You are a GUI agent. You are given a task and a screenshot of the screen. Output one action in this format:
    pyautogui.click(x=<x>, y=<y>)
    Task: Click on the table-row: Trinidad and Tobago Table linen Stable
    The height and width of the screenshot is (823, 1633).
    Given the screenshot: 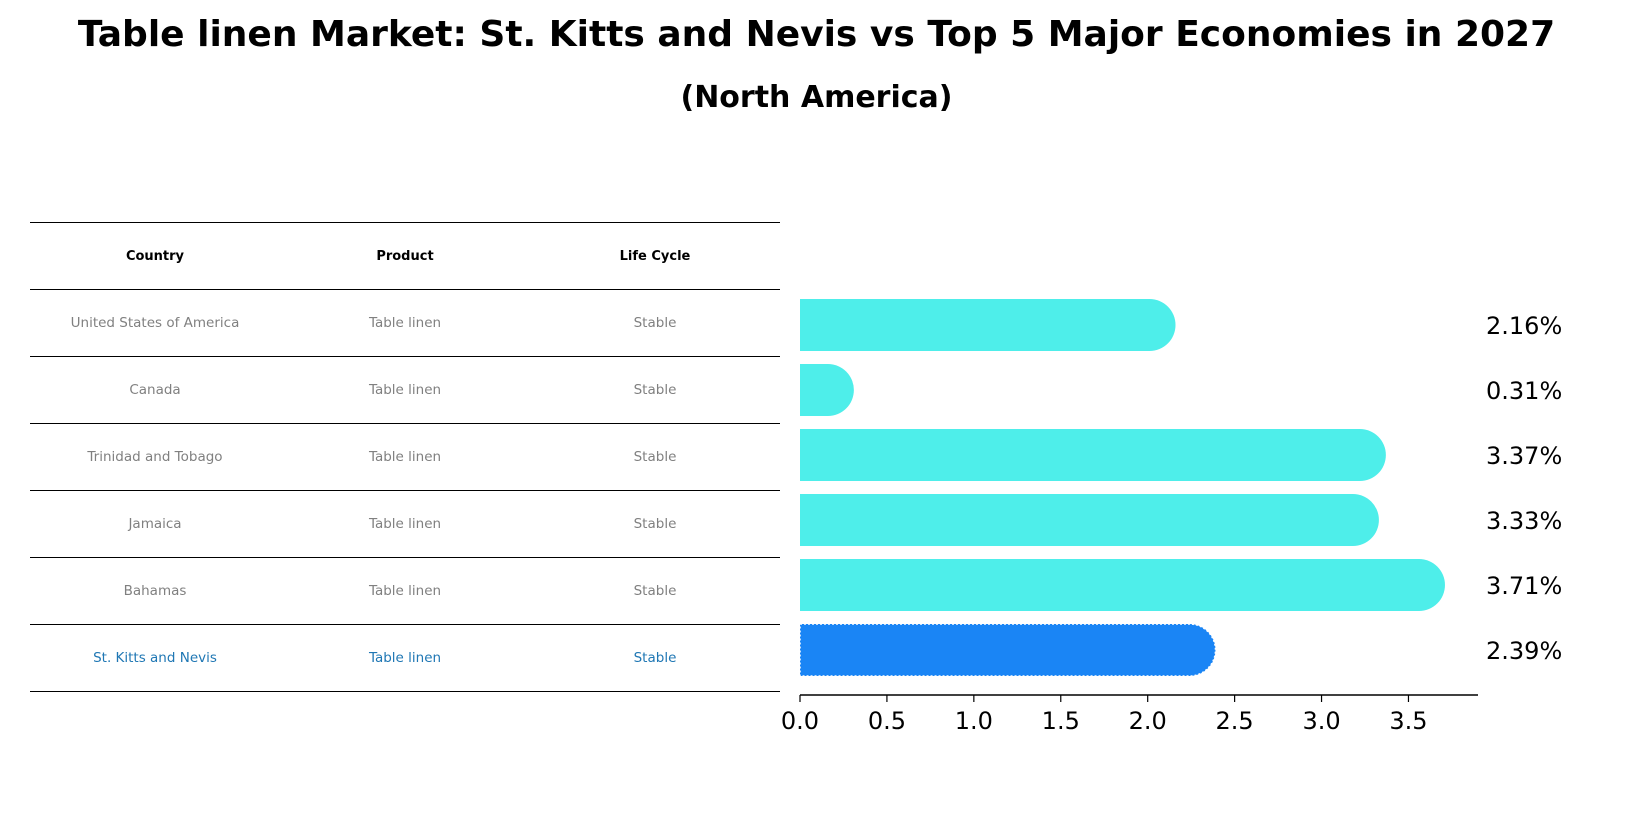 What is the action you would take?
    pyautogui.click(x=405, y=457)
    